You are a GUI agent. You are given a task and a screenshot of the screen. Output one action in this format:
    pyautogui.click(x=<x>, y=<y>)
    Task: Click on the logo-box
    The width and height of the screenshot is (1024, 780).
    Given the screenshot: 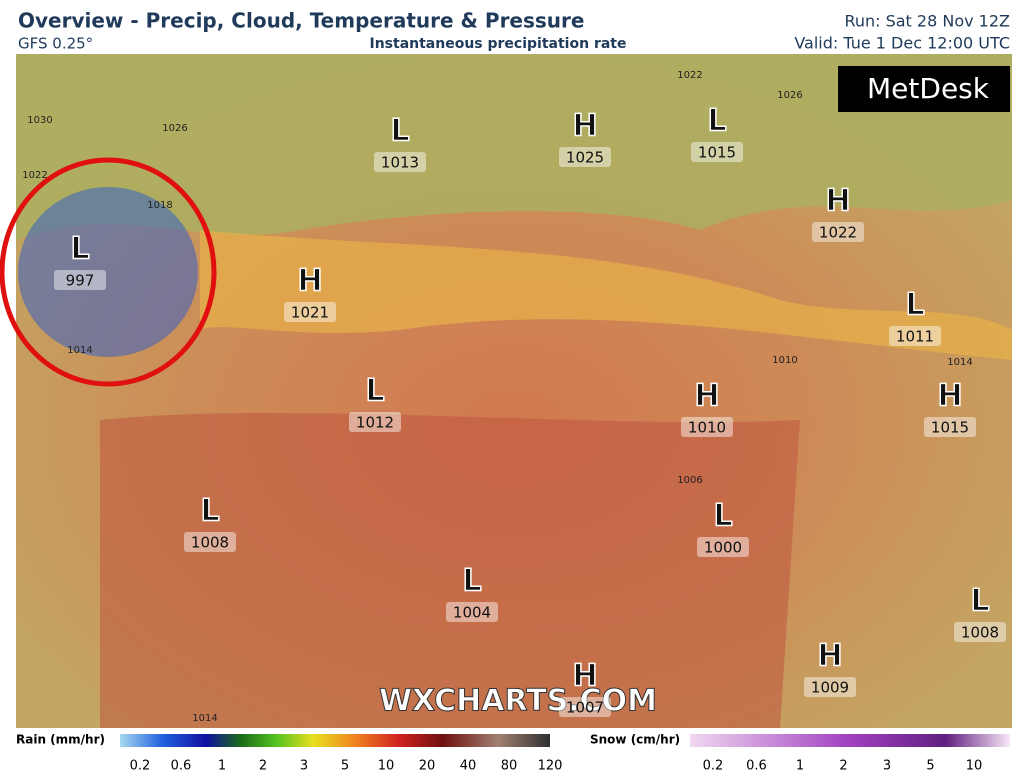 What is the action you would take?
    pyautogui.click(x=924, y=89)
    